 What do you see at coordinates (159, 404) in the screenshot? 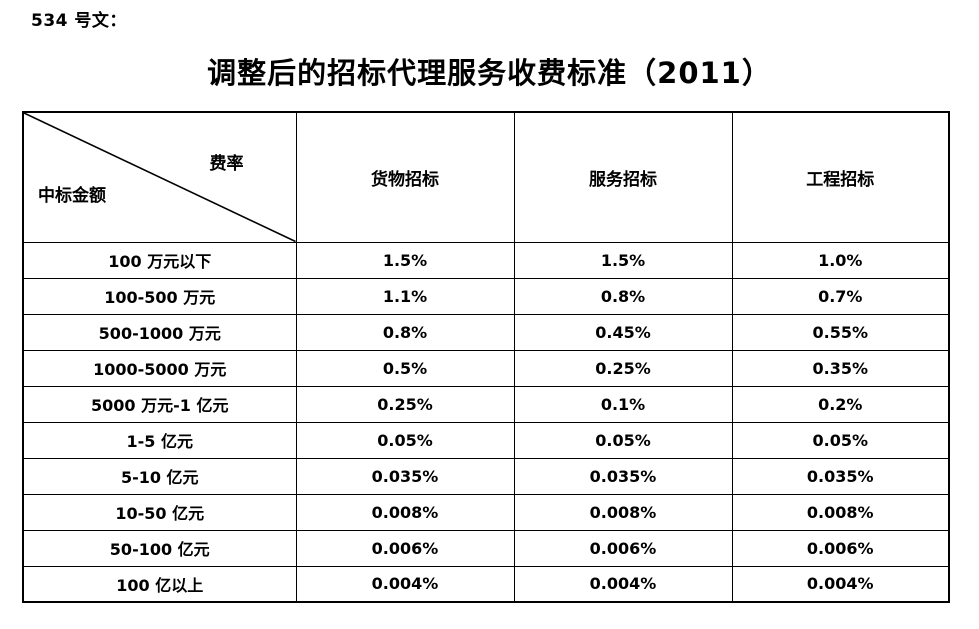
I see `row-label: 5000 万元-1 亿元` at bounding box center [159, 404].